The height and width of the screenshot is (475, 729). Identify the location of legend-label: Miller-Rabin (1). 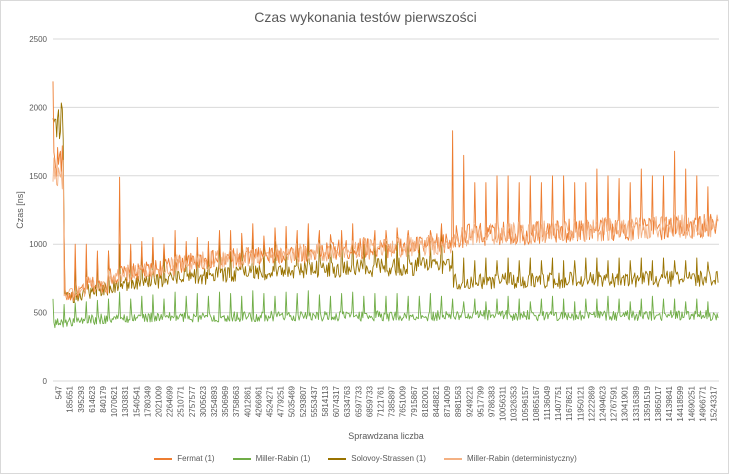
(283, 458).